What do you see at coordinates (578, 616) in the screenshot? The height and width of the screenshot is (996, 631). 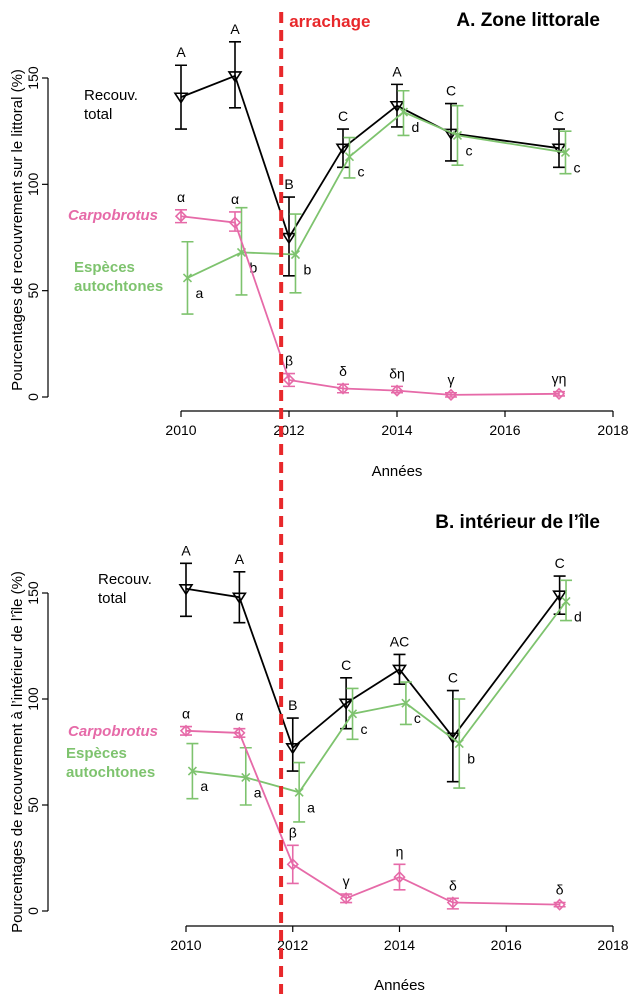 I see `significance-letter: d` at bounding box center [578, 616].